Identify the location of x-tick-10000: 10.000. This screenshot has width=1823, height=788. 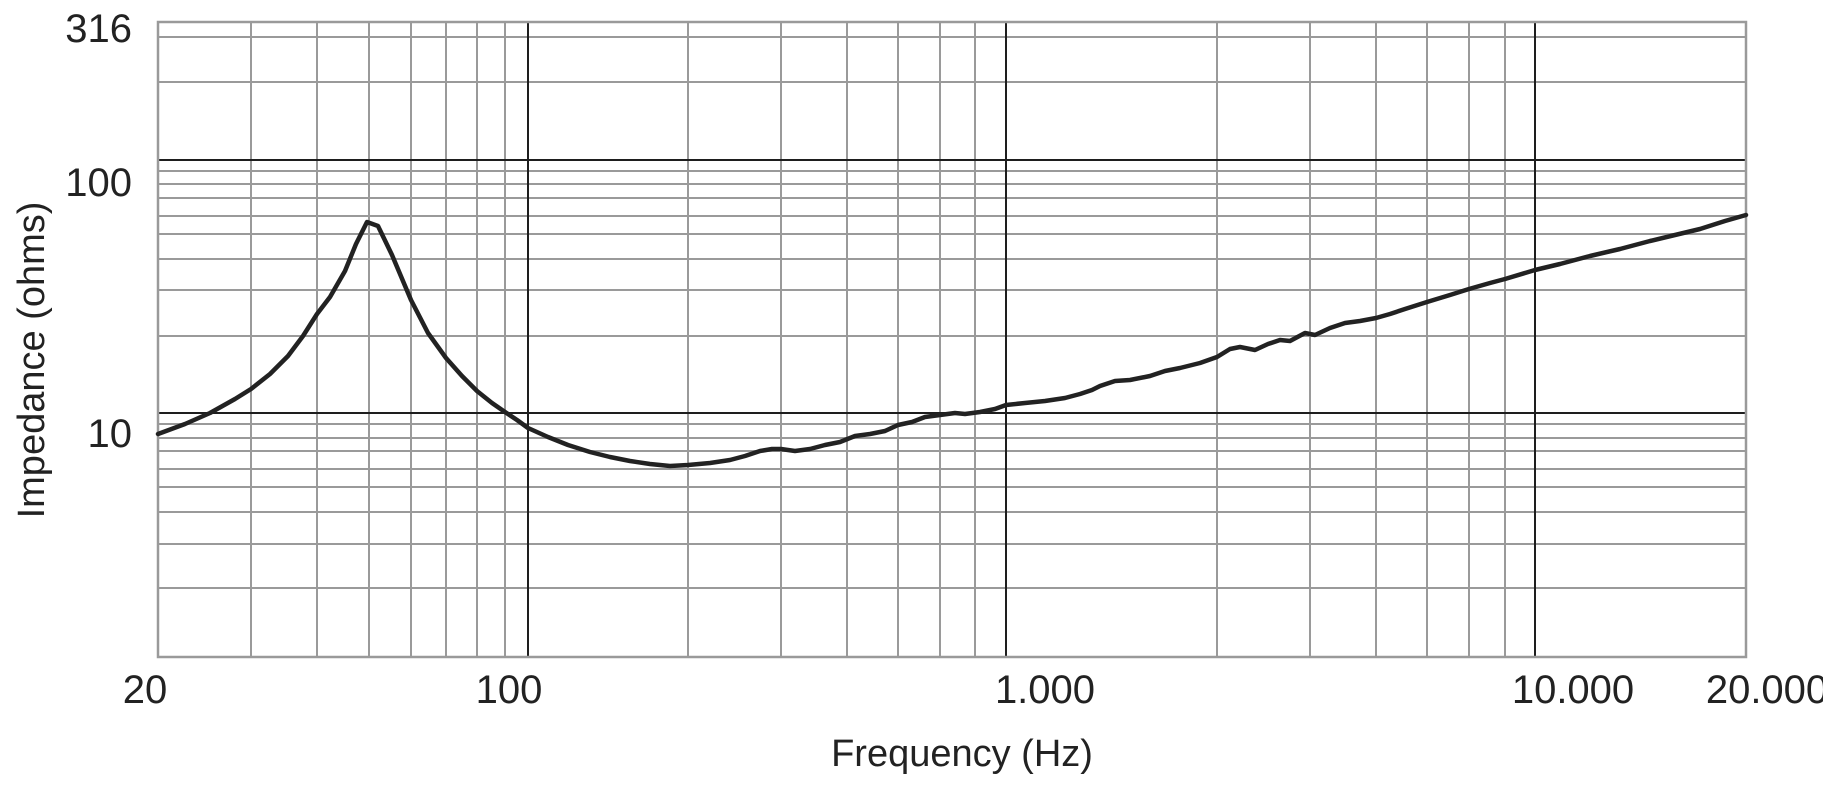
(1573, 690).